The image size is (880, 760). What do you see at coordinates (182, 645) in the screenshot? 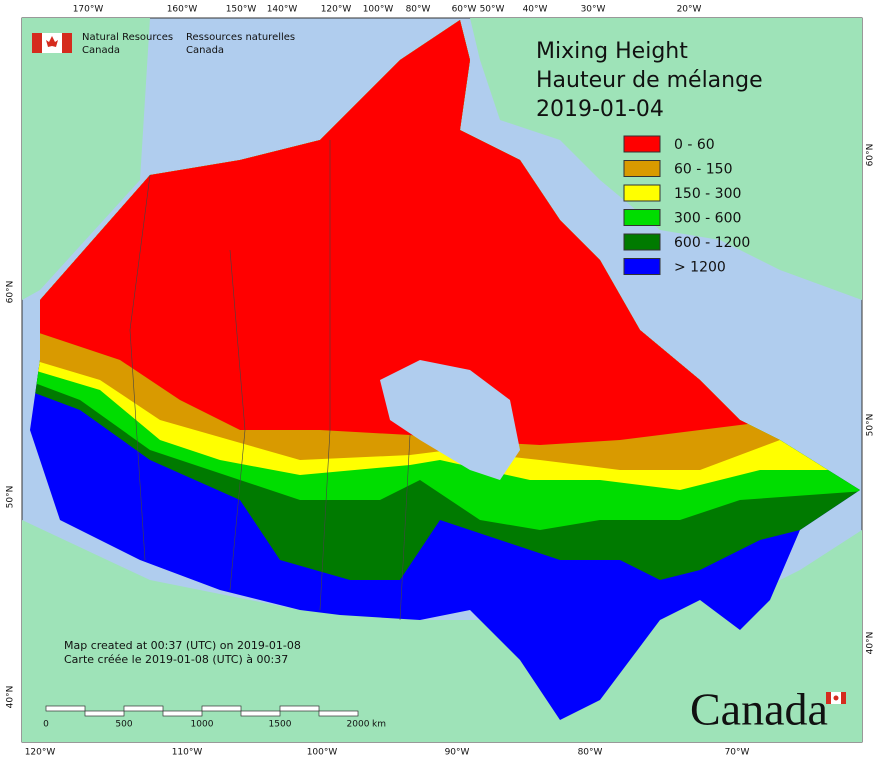
I see `credit: Map created at 00:37 (UTC) on 2019-01-08` at bounding box center [182, 645].